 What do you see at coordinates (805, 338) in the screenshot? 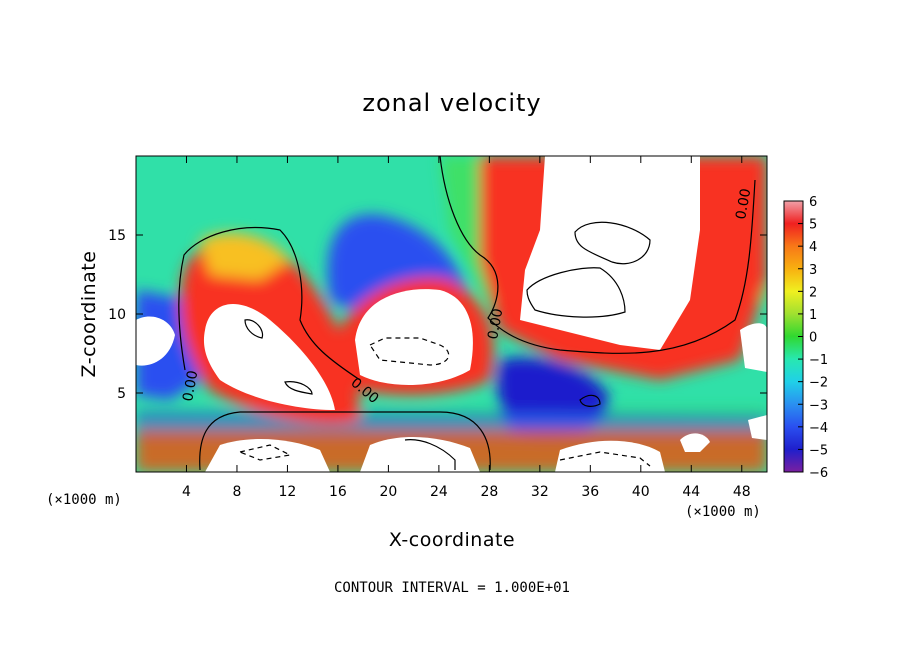
I see `colorbar: 6 5 4 3 2 1 0 −1 −2 −3 −4 −5 −6` at bounding box center [805, 338].